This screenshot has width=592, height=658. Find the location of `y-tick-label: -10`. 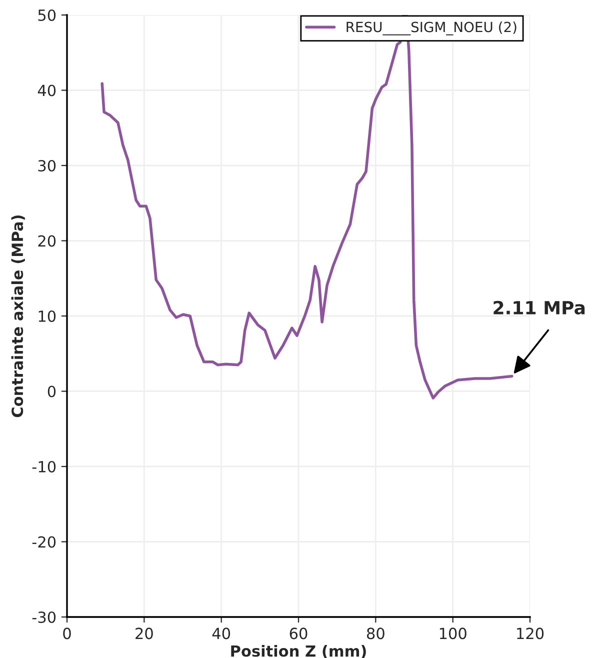

y-tick-label: -10 is located at coordinates (44, 466).